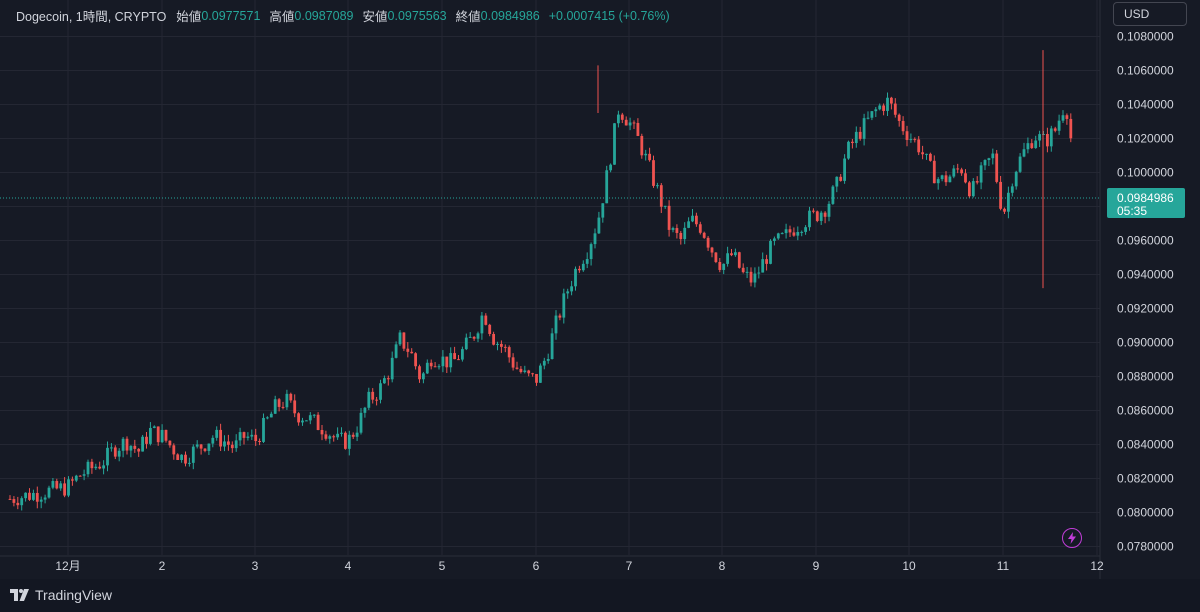  I want to click on currency-button: USD, so click(1150, 14).